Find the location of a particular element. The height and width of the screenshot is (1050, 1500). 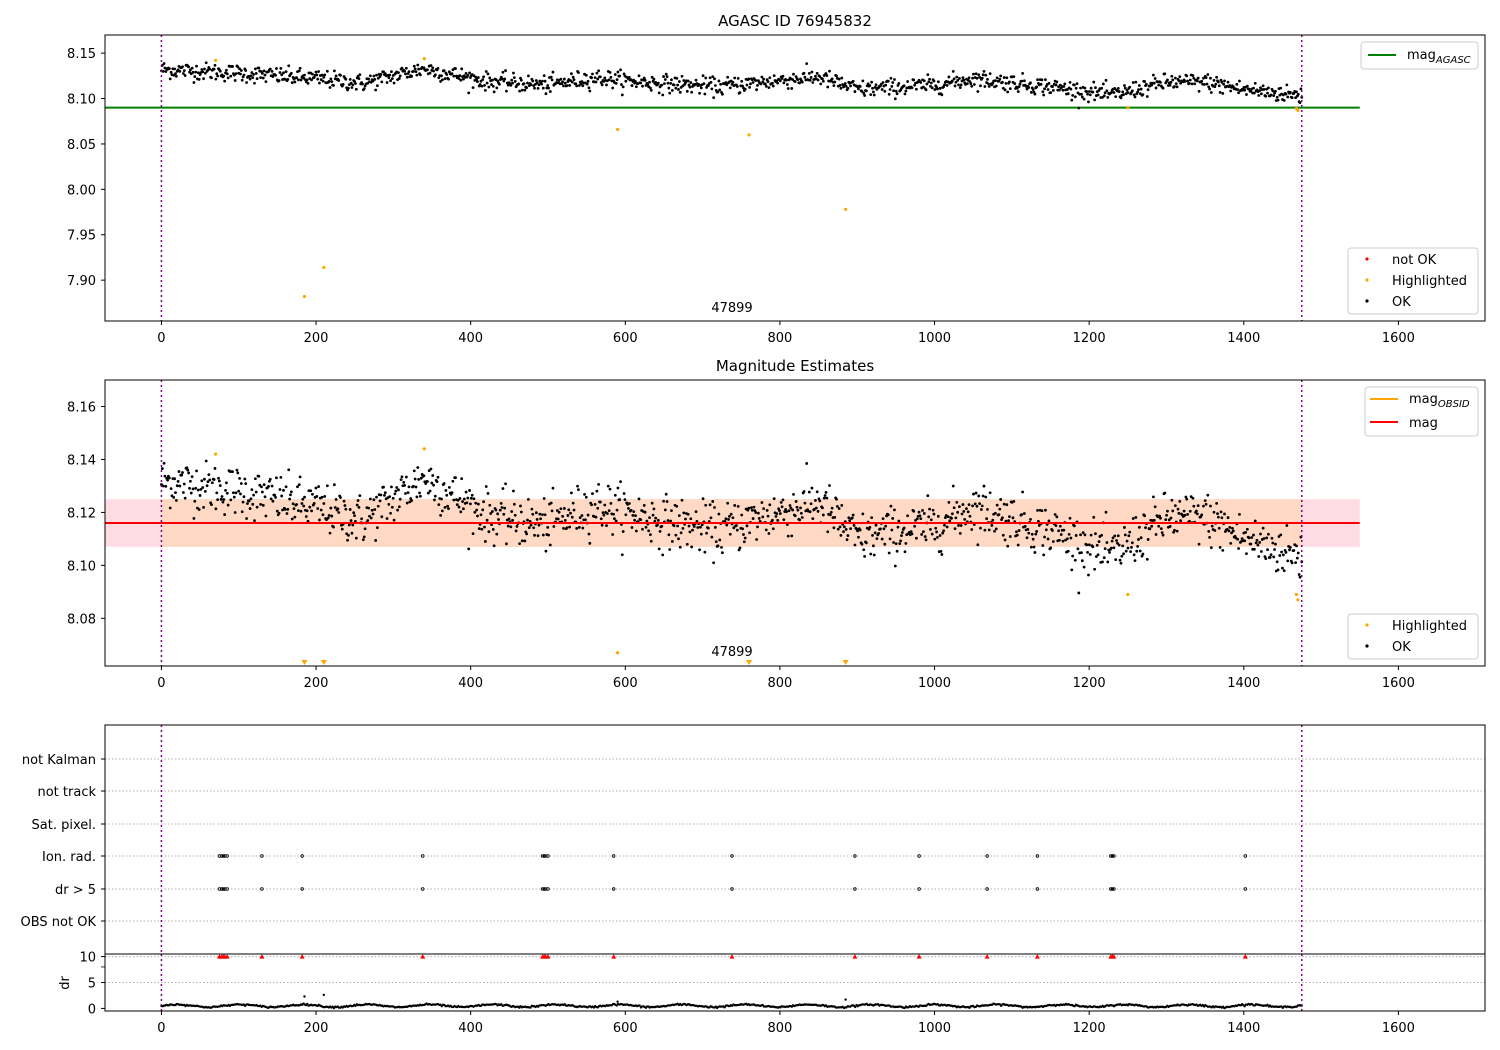

legend-highlighted-label: Highlighted is located at coordinates (1429, 281).